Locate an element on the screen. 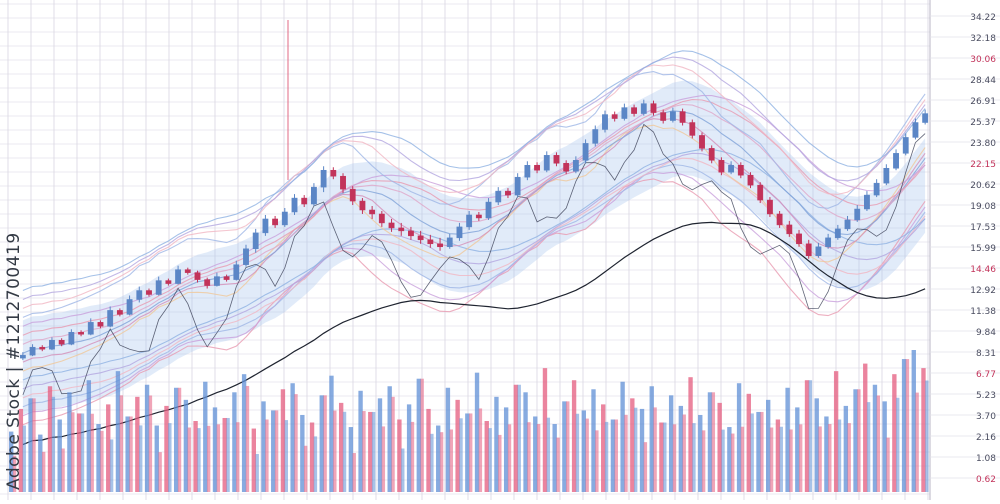  price-tick-label: 26.91 is located at coordinates (983, 102).